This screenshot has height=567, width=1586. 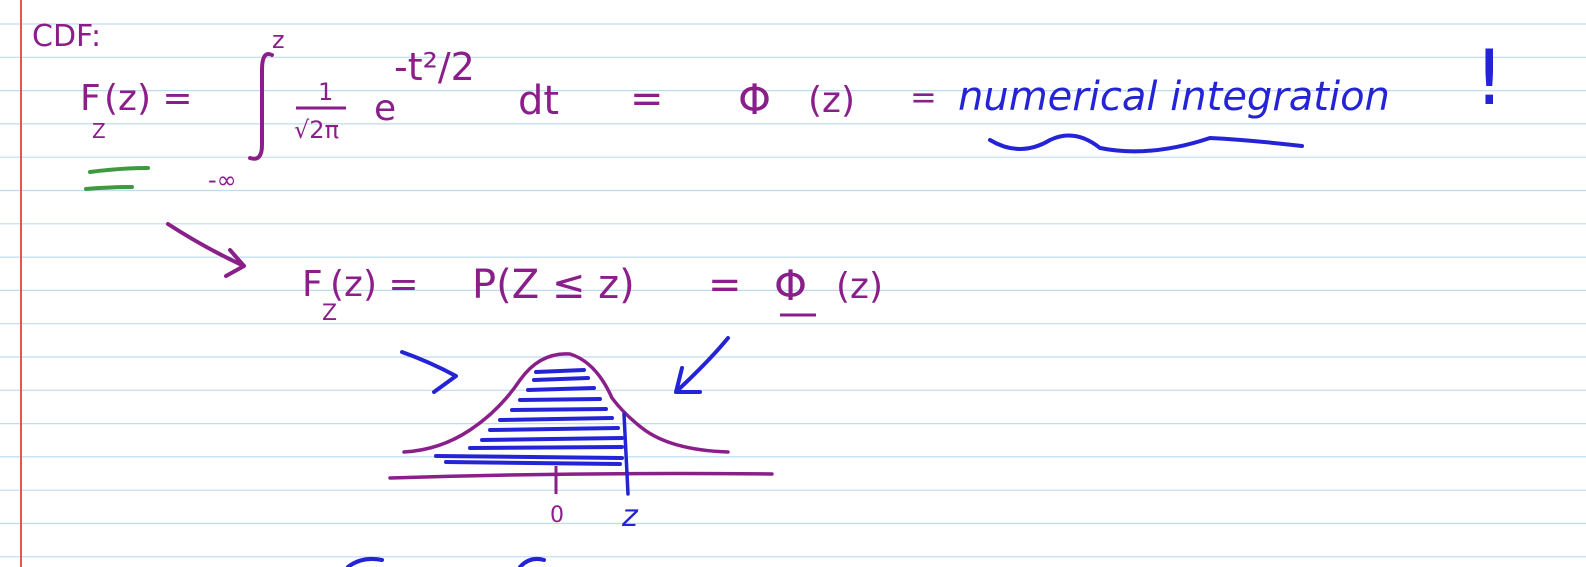 I want to click on cdf-F-argument: (z) =, so click(x=148, y=98).